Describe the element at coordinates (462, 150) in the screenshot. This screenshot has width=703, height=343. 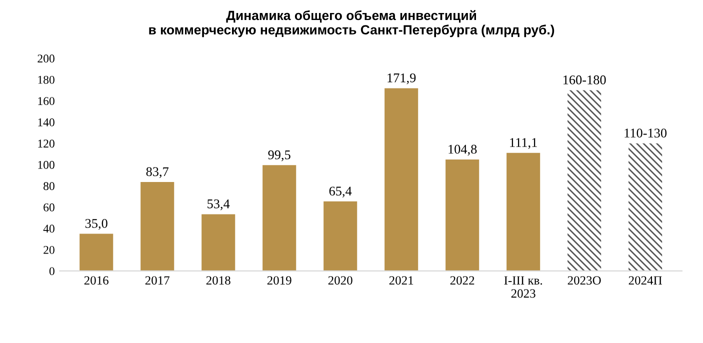
I see `data-label: 104,8` at that location.